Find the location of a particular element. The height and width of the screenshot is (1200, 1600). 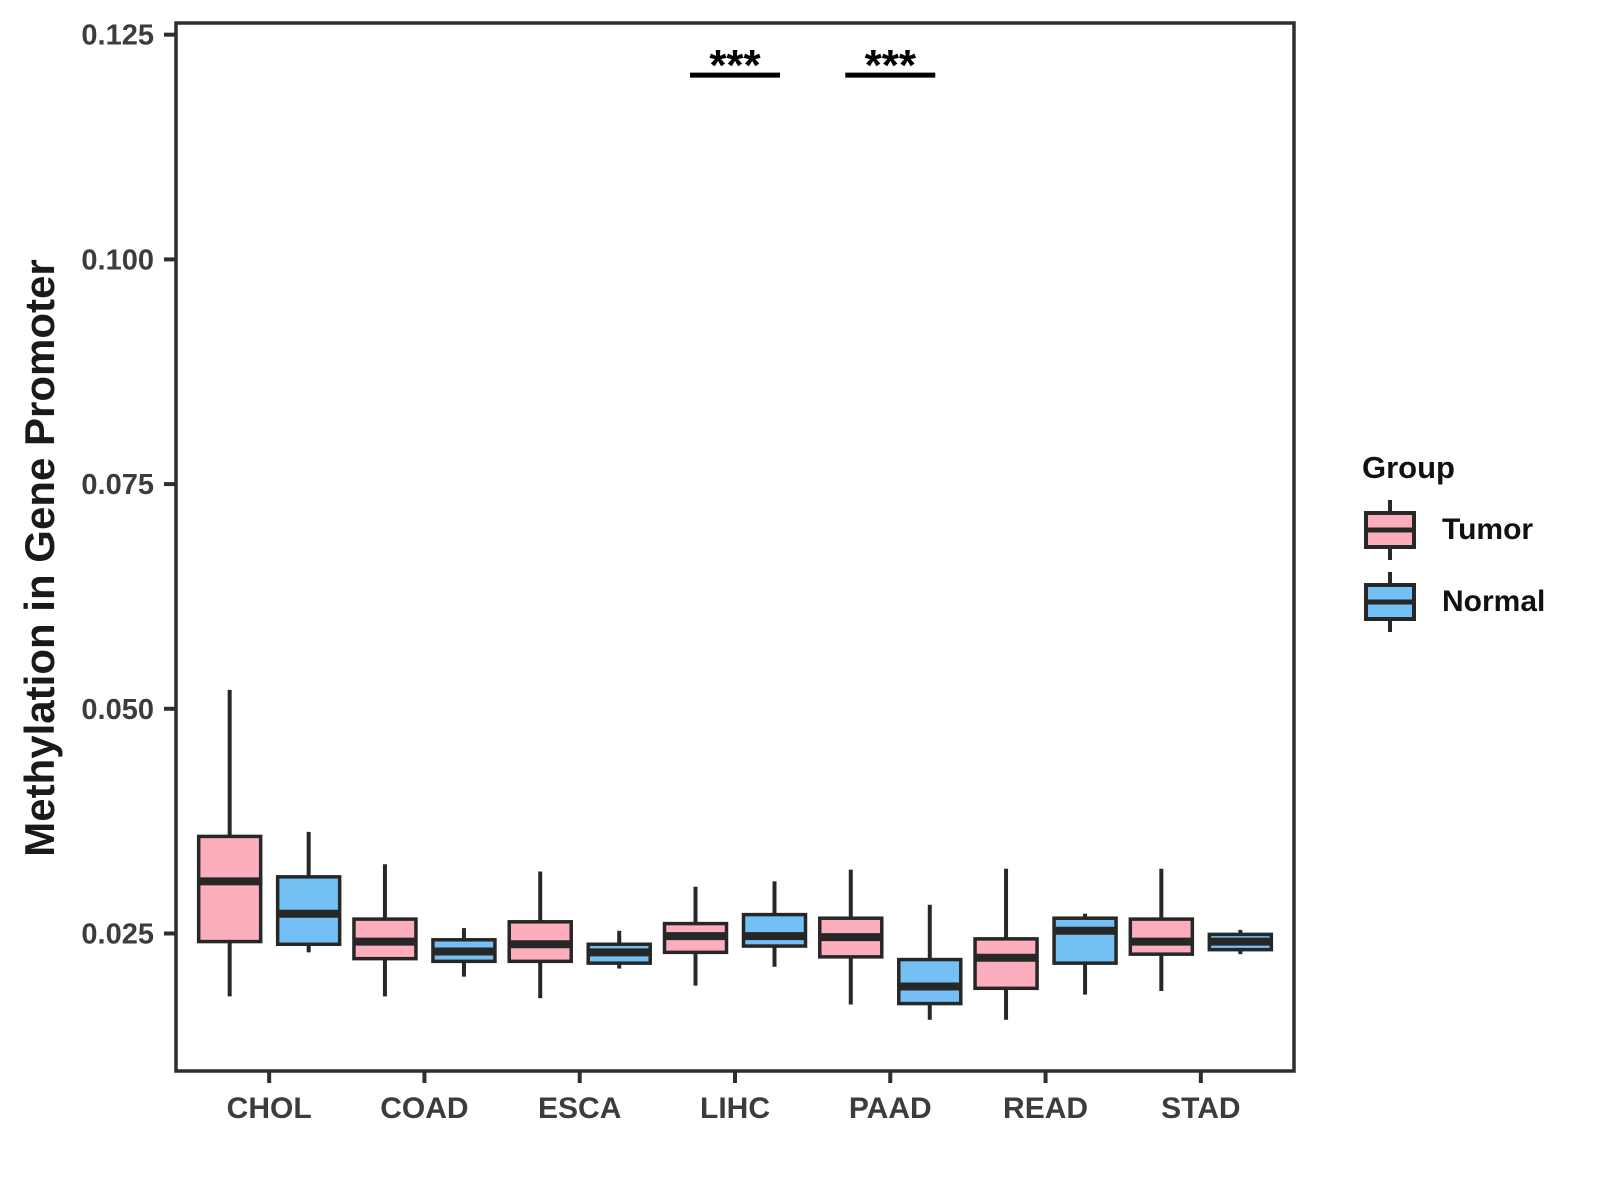

x-tick-label-read: READ is located at coordinates (1045, 1108).